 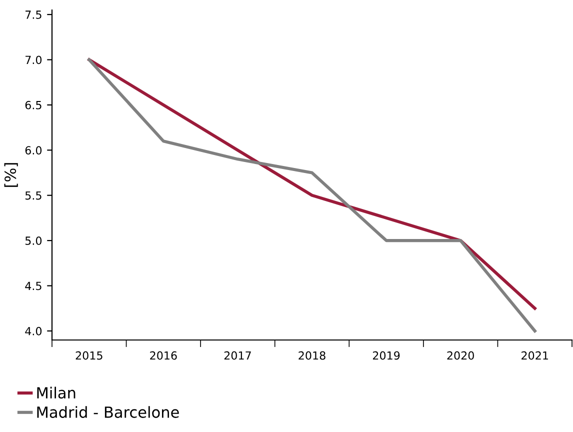 What do you see at coordinates (163, 355) in the screenshot?
I see `x-tick-label: 2016` at bounding box center [163, 355].